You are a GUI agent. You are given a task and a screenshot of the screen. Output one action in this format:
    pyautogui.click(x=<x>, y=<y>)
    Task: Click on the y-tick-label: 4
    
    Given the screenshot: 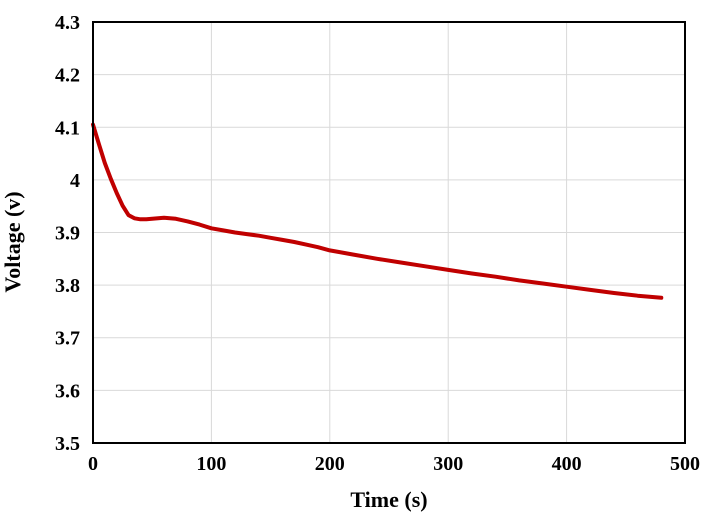 What is the action you would take?
    pyautogui.click(x=75, y=181)
    